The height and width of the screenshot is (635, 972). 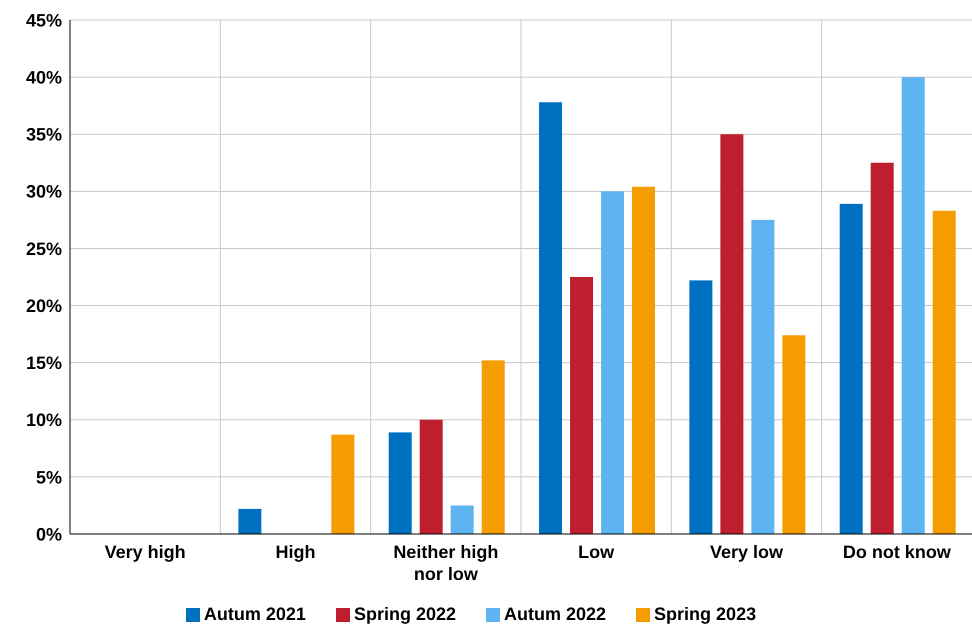 I want to click on legend-label: Spring 2023, so click(x=705, y=614).